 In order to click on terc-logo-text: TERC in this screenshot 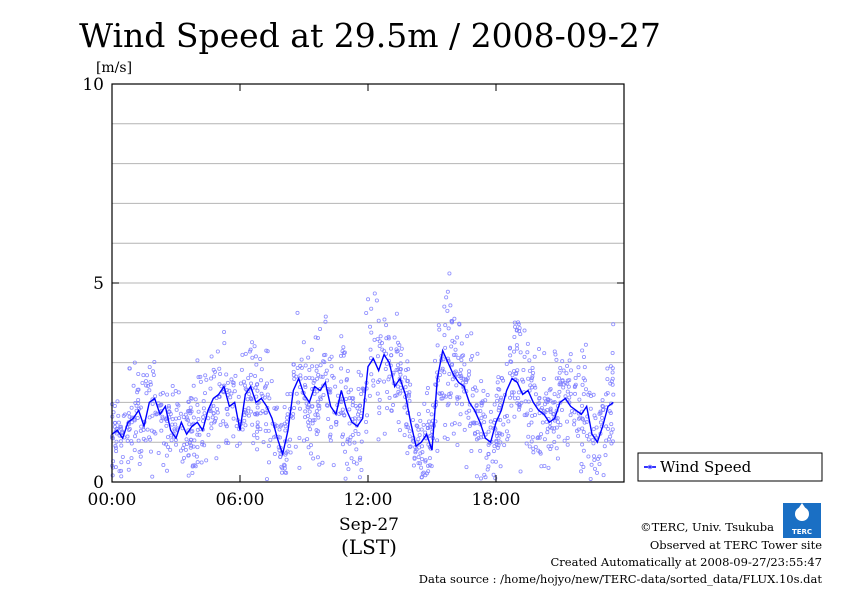, I will do `click(802, 532)`.